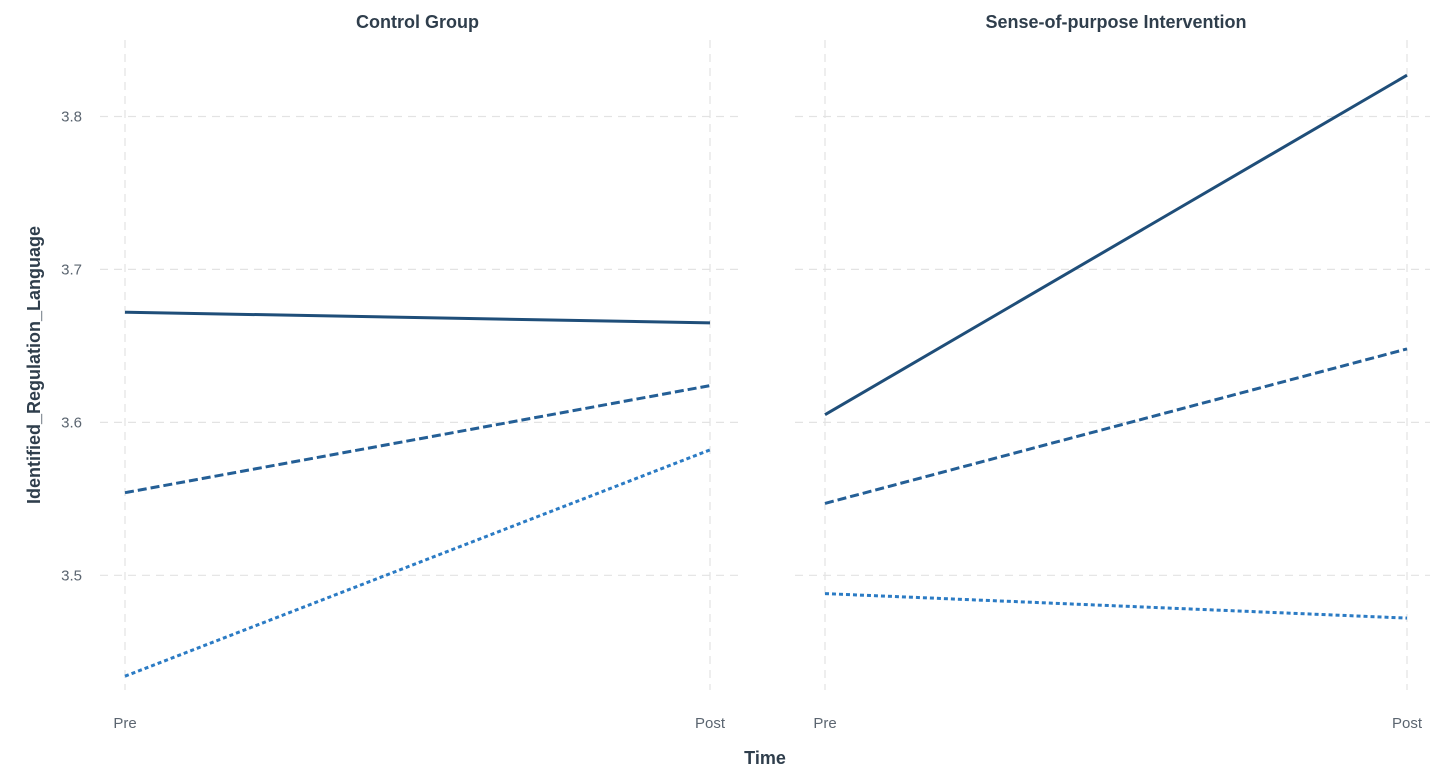  Describe the element at coordinates (1115, 22) in the screenshot. I see `panel-title: Sense-of-purpose Intervention` at that location.